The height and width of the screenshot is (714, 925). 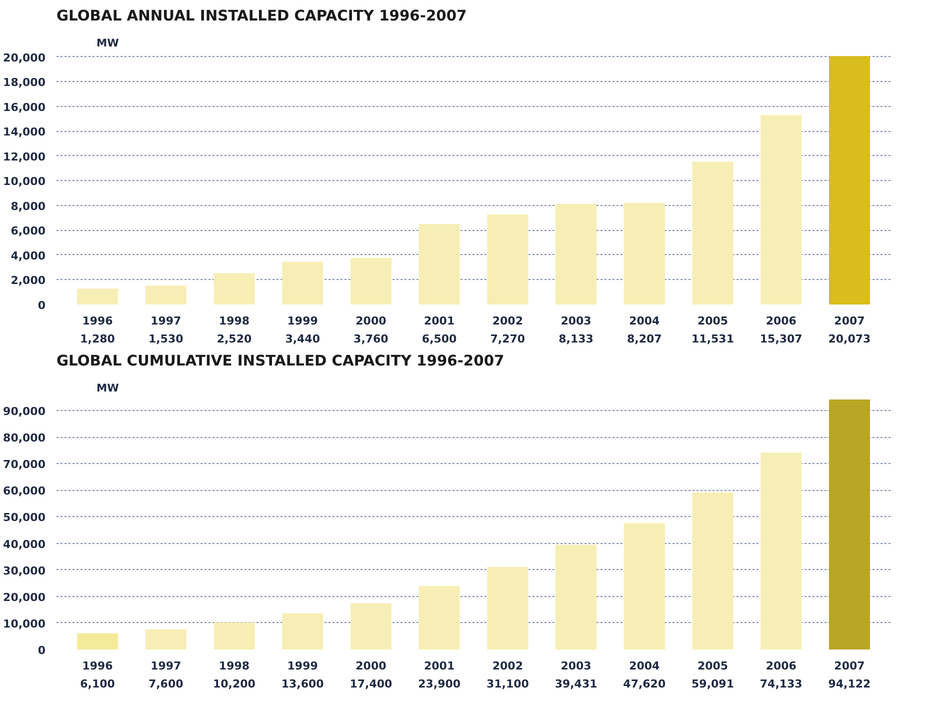 I want to click on data-label: 23,900, so click(x=439, y=684).